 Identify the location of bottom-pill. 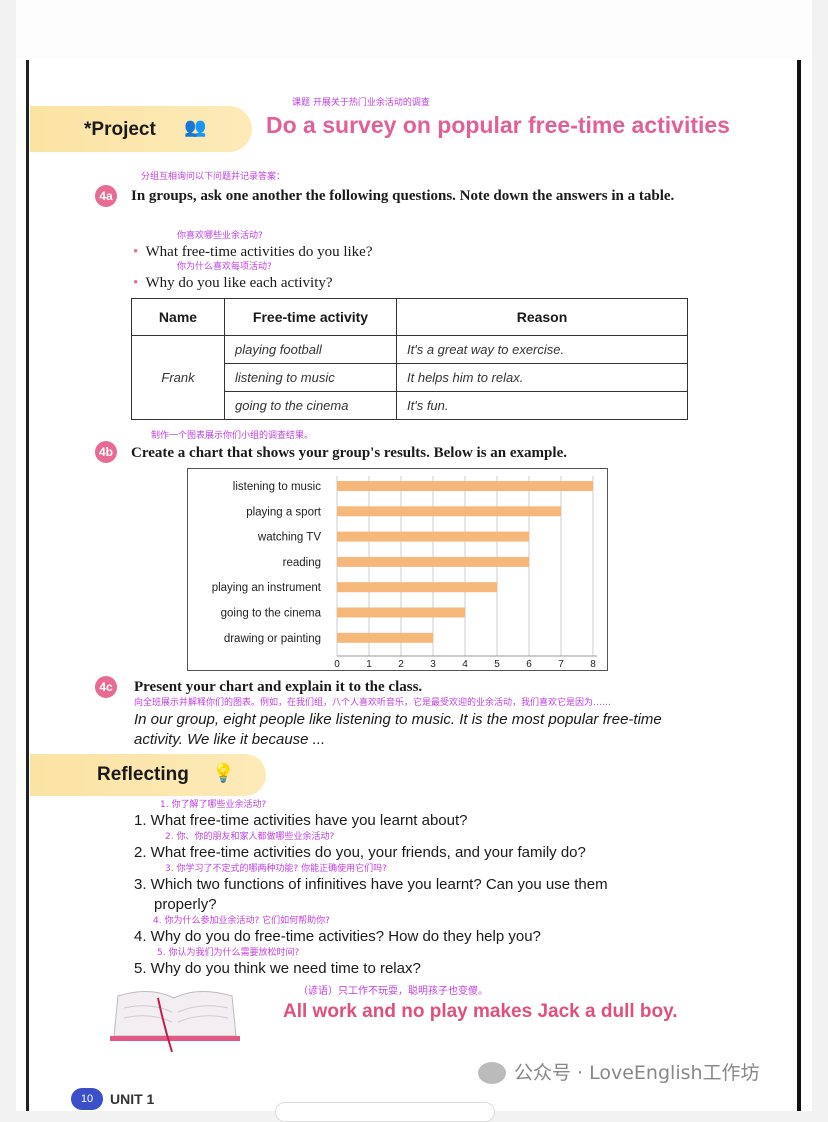
(385, 1112).